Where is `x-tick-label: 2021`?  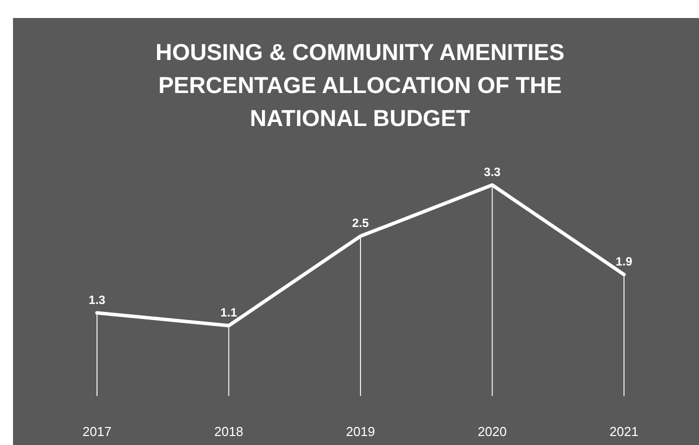 x-tick-label: 2021 is located at coordinates (624, 431).